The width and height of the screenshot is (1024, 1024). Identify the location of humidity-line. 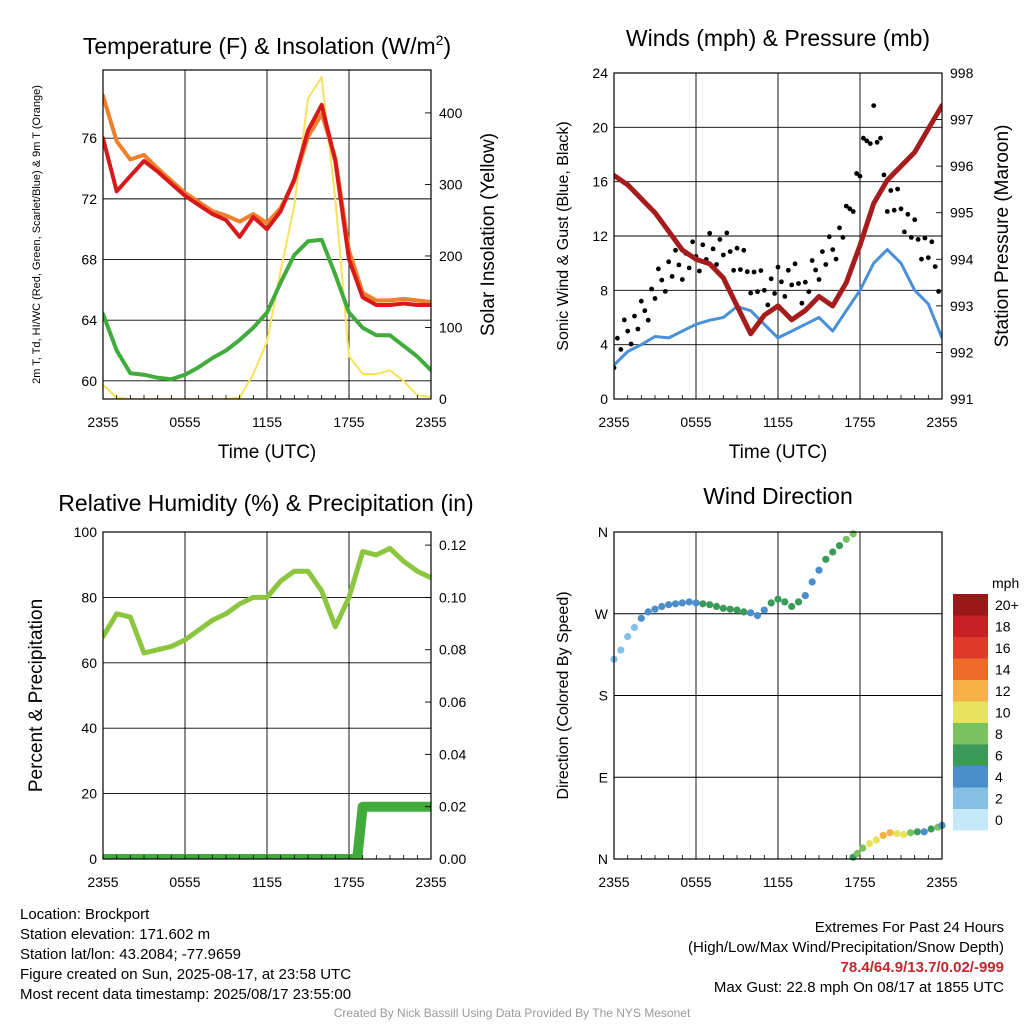
(267, 600).